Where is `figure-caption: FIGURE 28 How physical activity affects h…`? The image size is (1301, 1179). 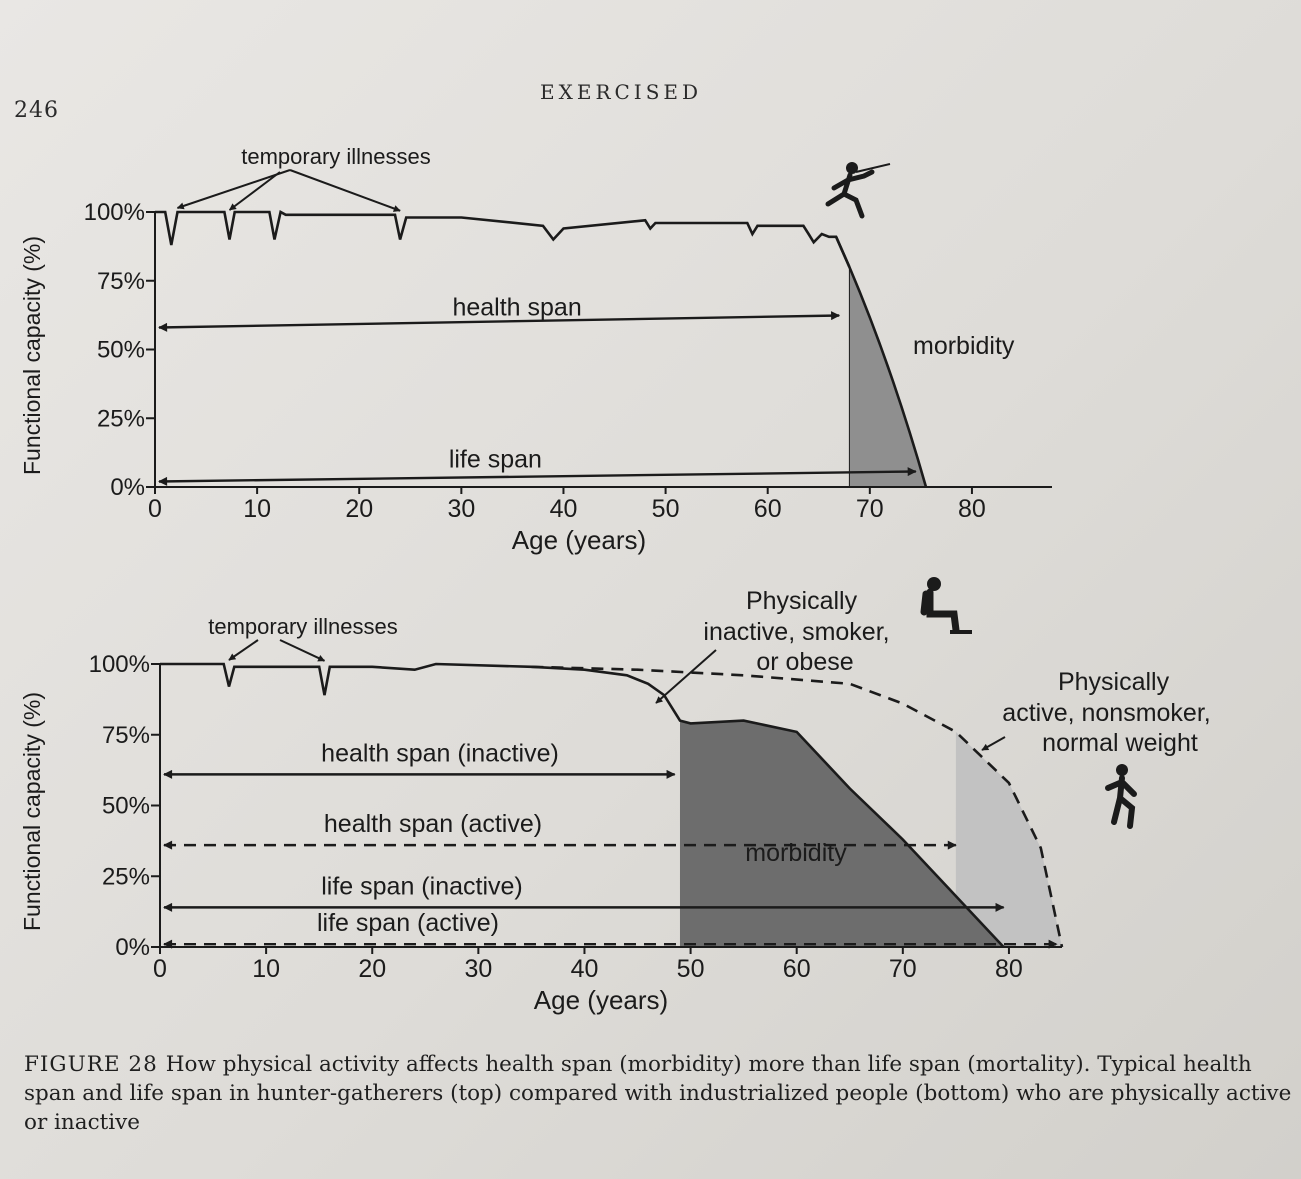 figure-caption: FIGURE 28 How physical activity affects h… is located at coordinates (659, 1093).